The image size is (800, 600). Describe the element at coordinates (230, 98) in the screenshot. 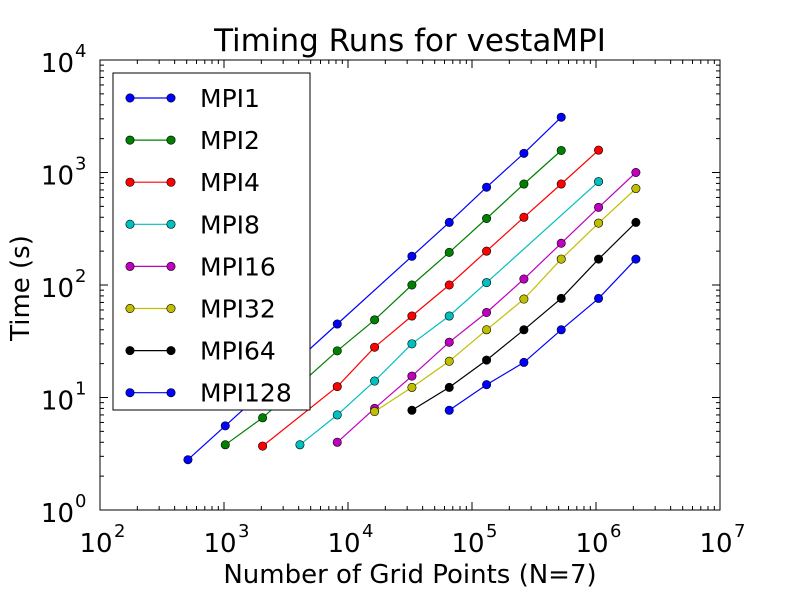

I see `legend-label: MPI1` at that location.